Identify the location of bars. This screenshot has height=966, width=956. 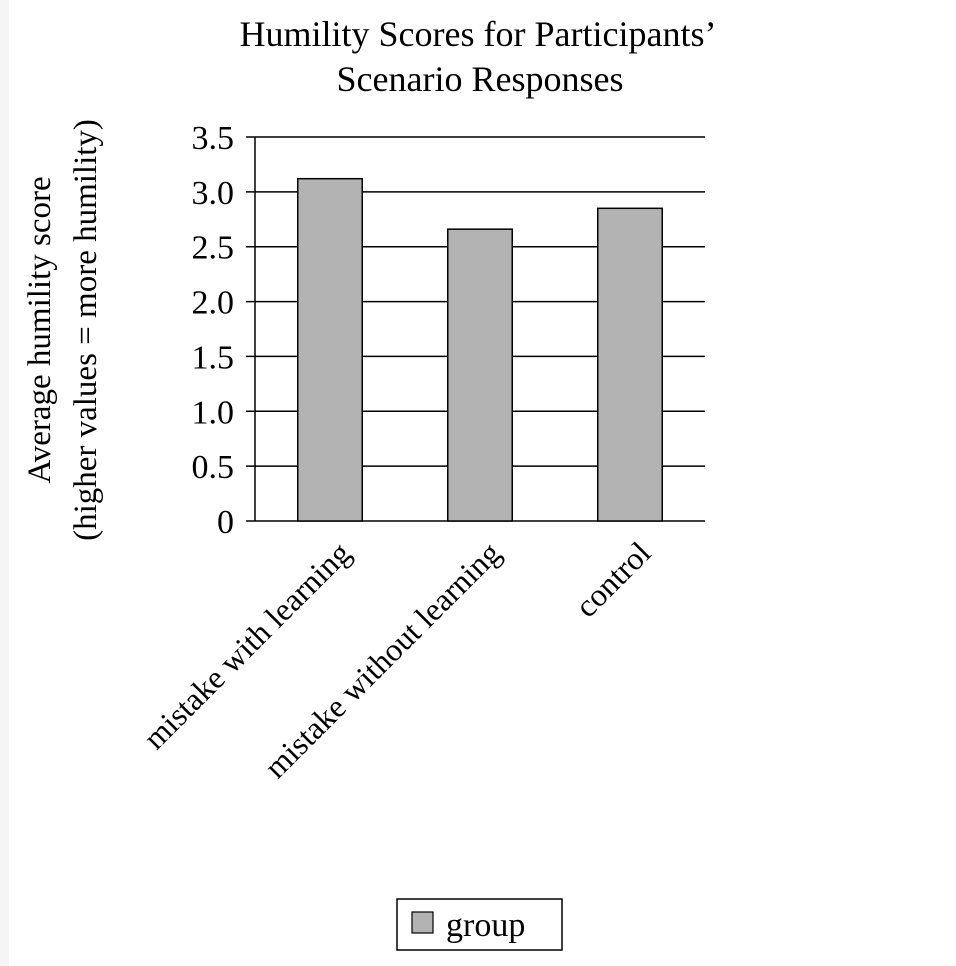
(480, 349).